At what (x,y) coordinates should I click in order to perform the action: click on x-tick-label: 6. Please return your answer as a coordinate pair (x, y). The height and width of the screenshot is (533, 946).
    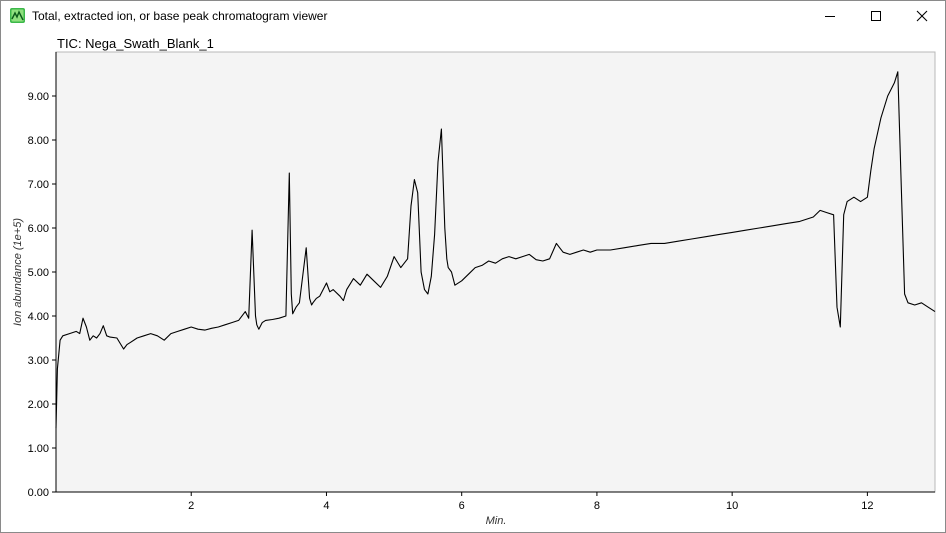
    Looking at the image, I should click on (462, 506).